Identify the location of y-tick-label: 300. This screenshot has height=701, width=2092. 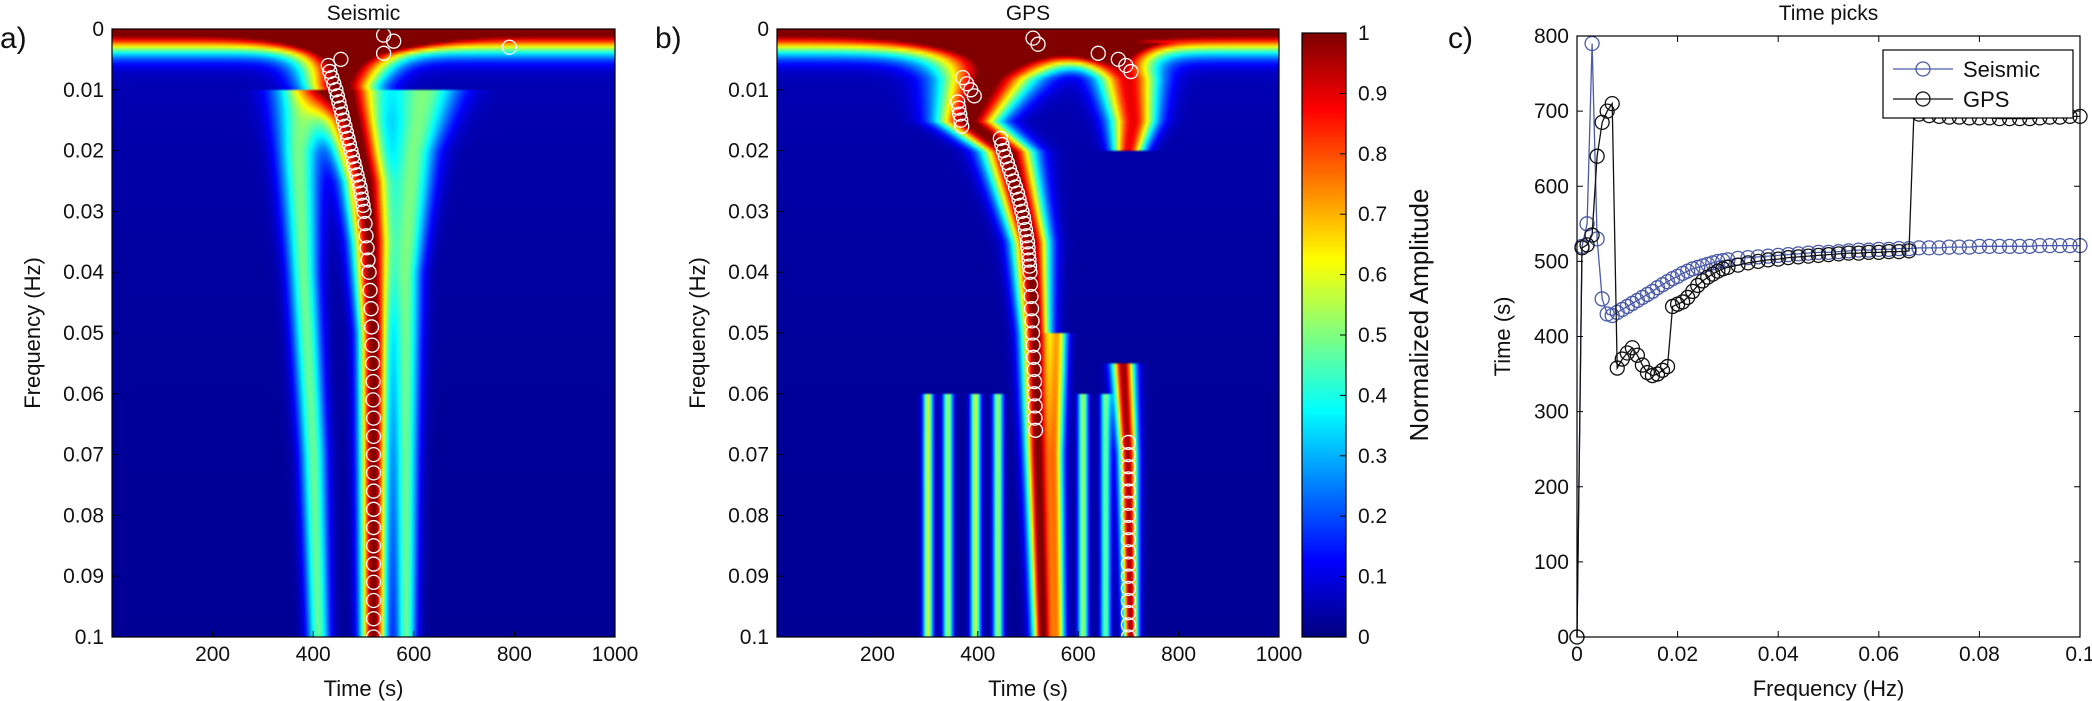
(1551, 412).